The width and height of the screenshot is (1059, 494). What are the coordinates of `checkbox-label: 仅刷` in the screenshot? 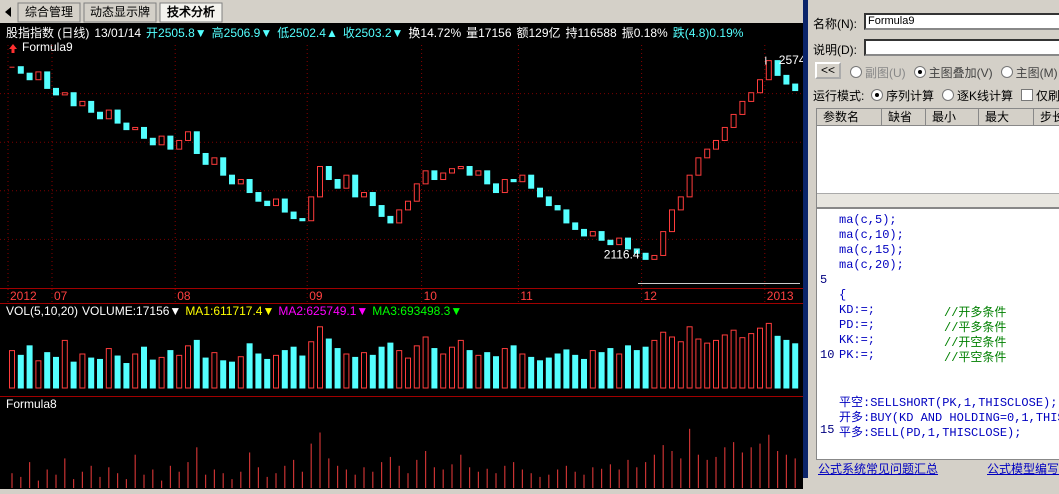 It's located at (1047, 96).